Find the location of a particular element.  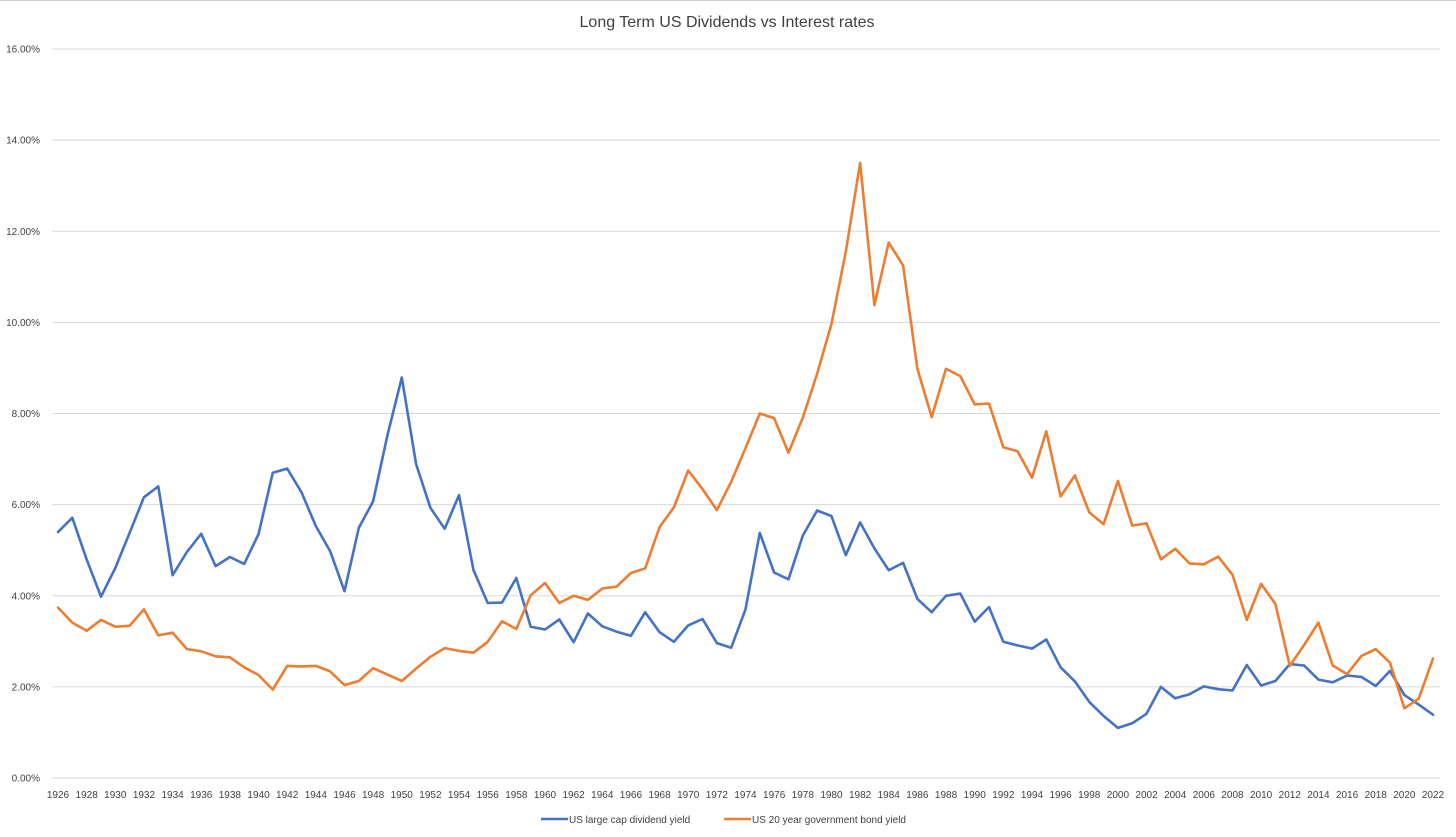

x-tick-label: 2010 is located at coordinates (1261, 795).